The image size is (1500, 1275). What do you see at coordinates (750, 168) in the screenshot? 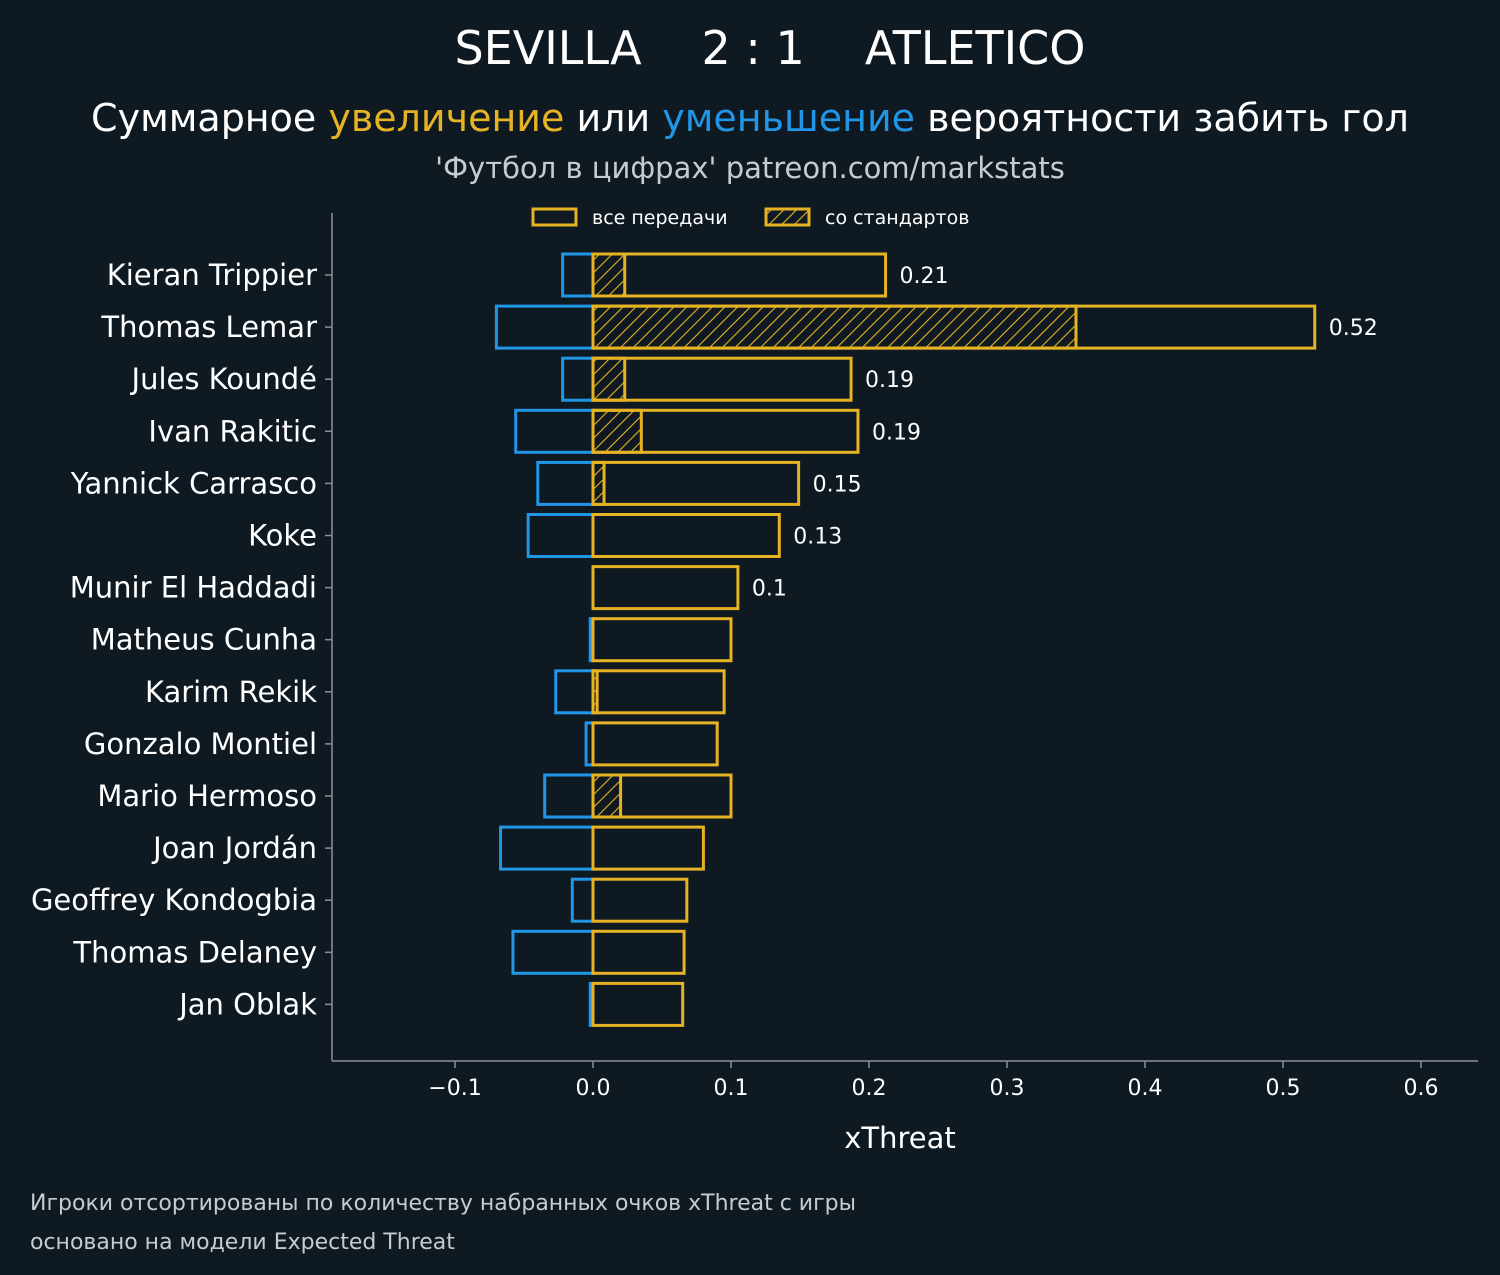
I see `credit-line: 'Футбол в цифрах' patreon.com/markstats` at bounding box center [750, 168].